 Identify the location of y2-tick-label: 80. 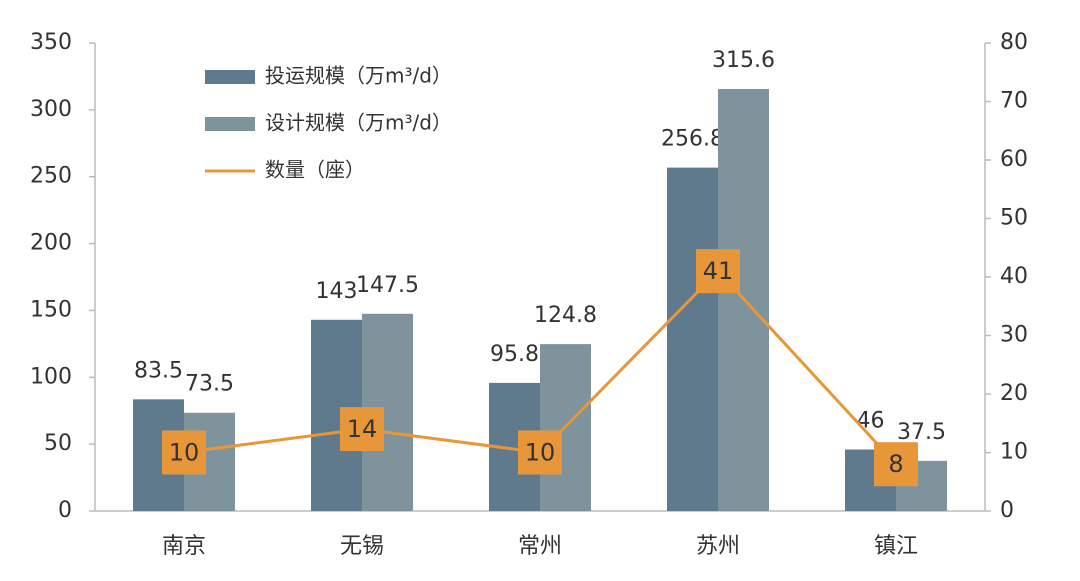
(1014, 42).